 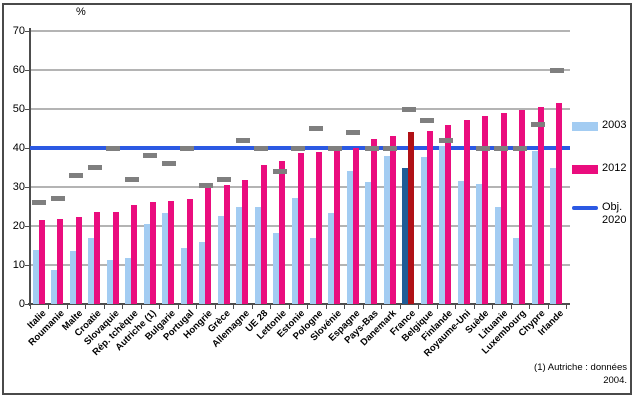 I want to click on footnote-line2: 2004., so click(x=615, y=380).